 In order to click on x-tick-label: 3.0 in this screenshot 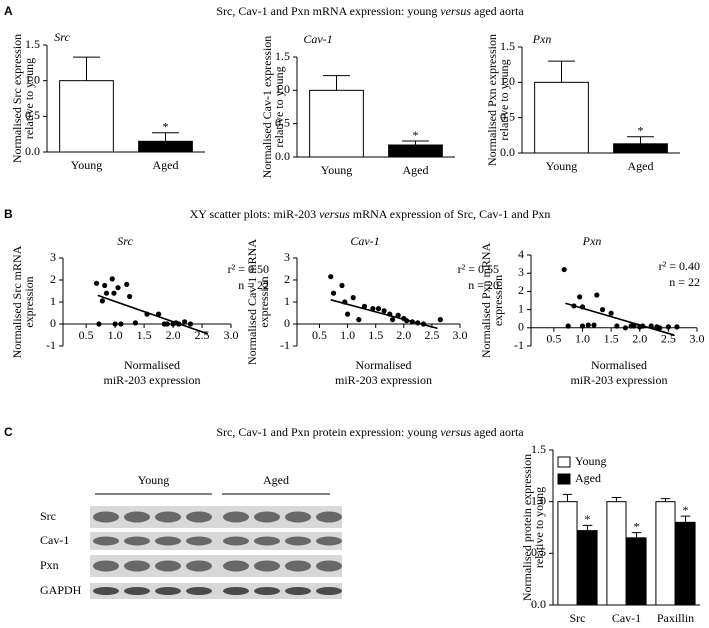, I will do `click(697, 339)`.